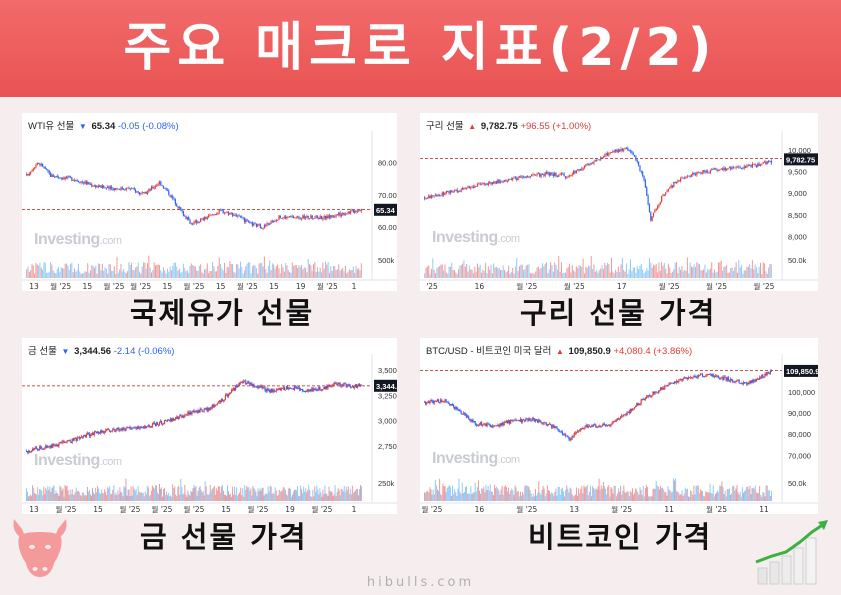  Describe the element at coordinates (508, 125) in the screenshot. I see `chart-header: 구리 선물 ▲ 9,782.75 +96.55 (+1.00%)` at that location.